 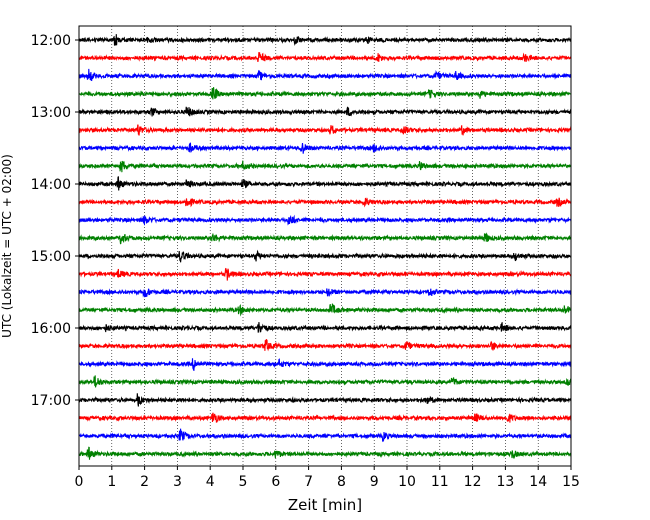 What do you see at coordinates (473, 482) in the screenshot?
I see `x-tick-label: 12` at bounding box center [473, 482].